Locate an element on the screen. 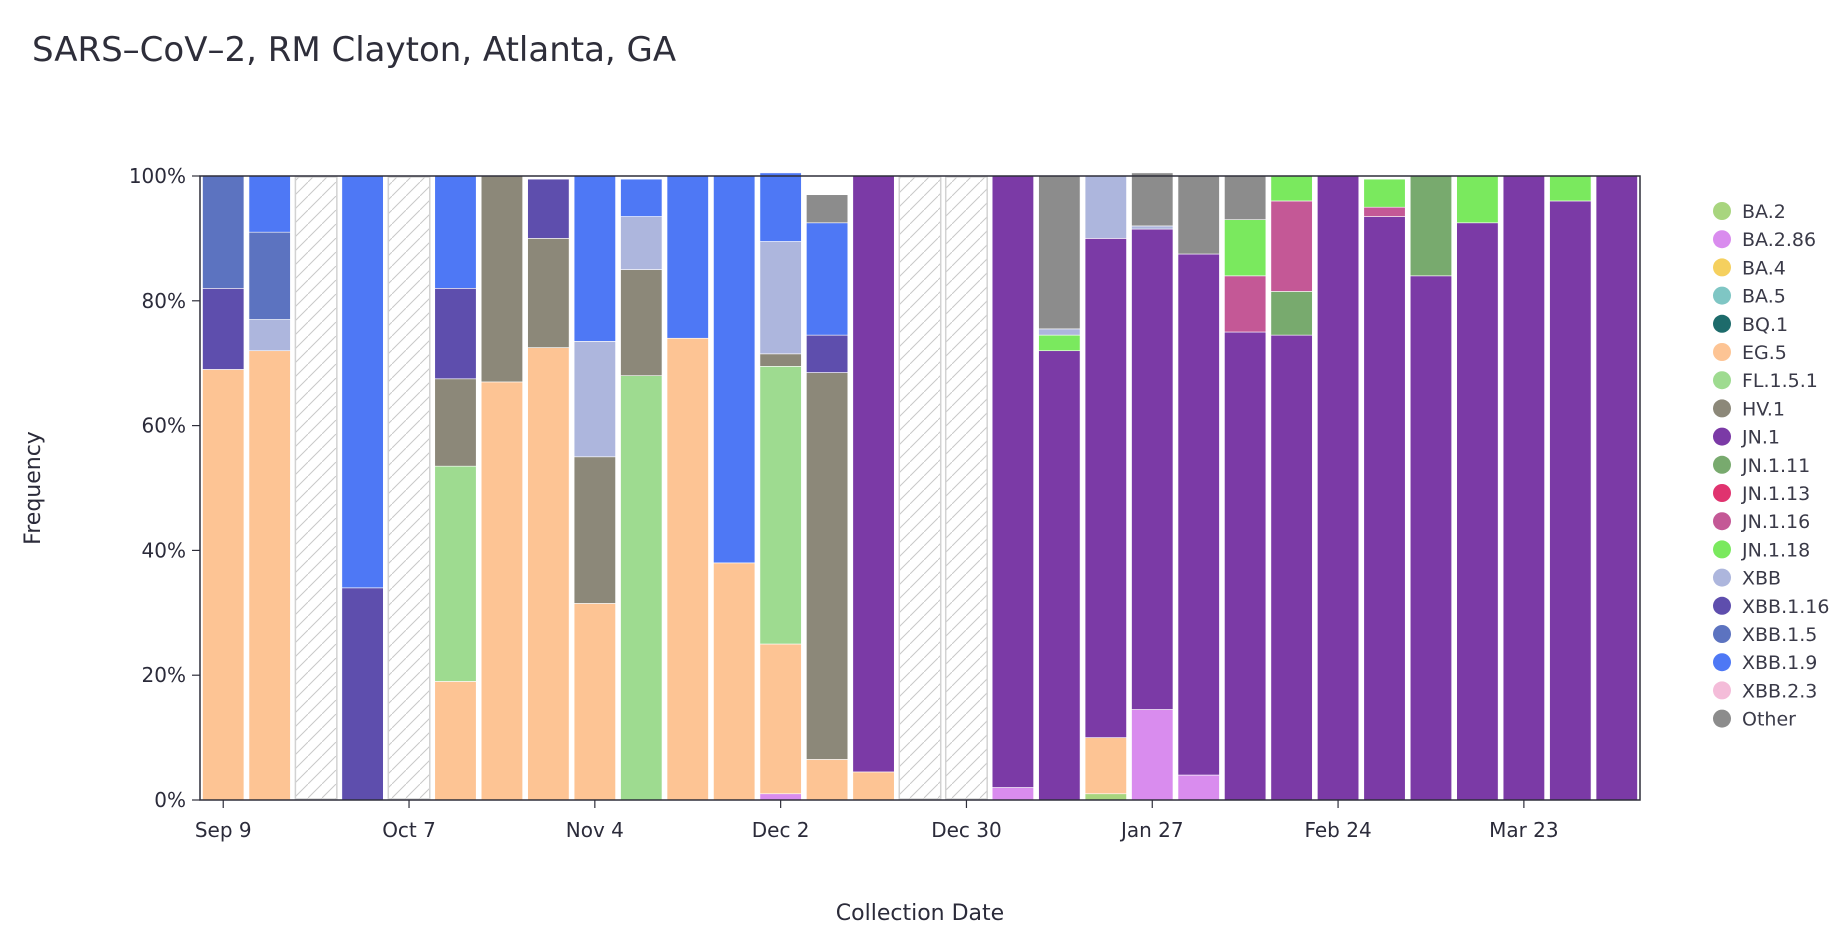 The height and width of the screenshot is (932, 1842). legend-label: Other is located at coordinates (1769, 720).